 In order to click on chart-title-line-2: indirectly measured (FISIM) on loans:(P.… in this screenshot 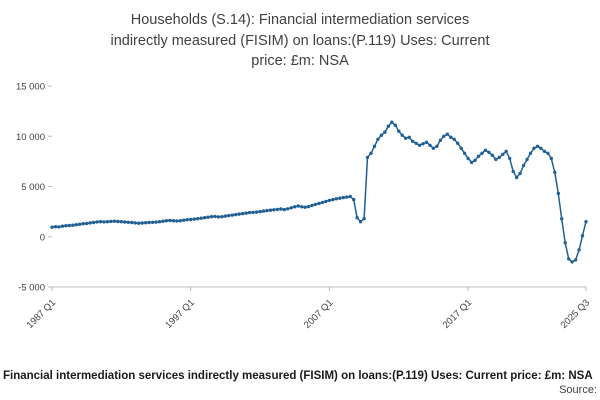, I will do `click(300, 40)`.